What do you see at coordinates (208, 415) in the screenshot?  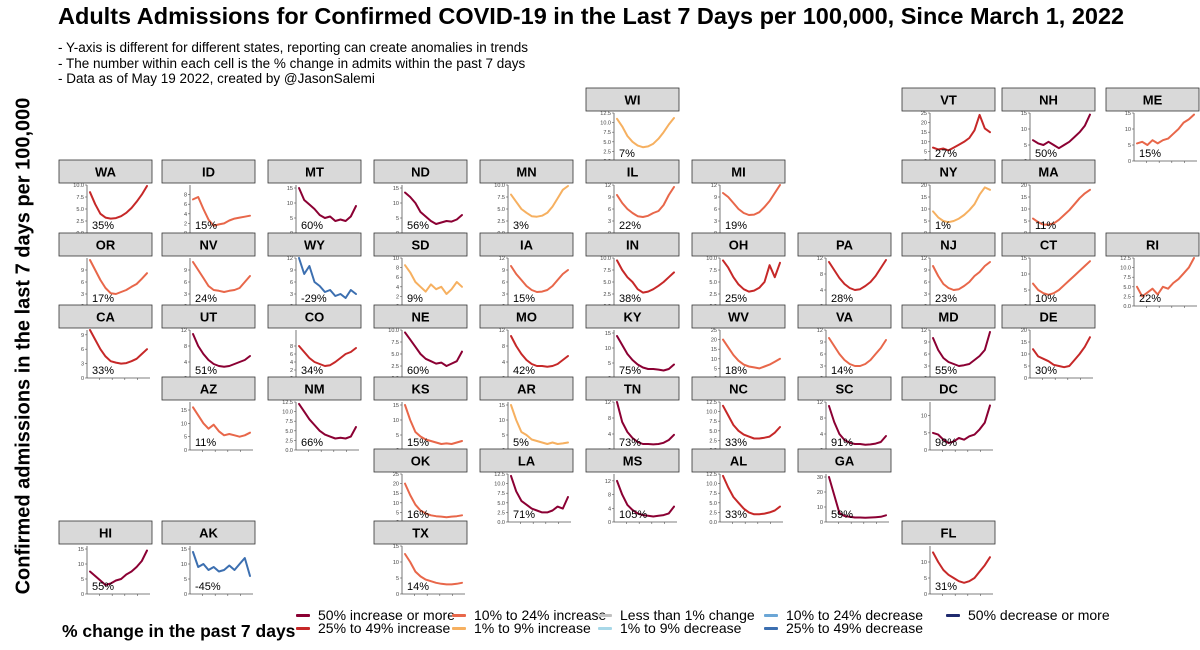 I see `state-panel-az: AZ 0 5 10 15 11%` at bounding box center [208, 415].